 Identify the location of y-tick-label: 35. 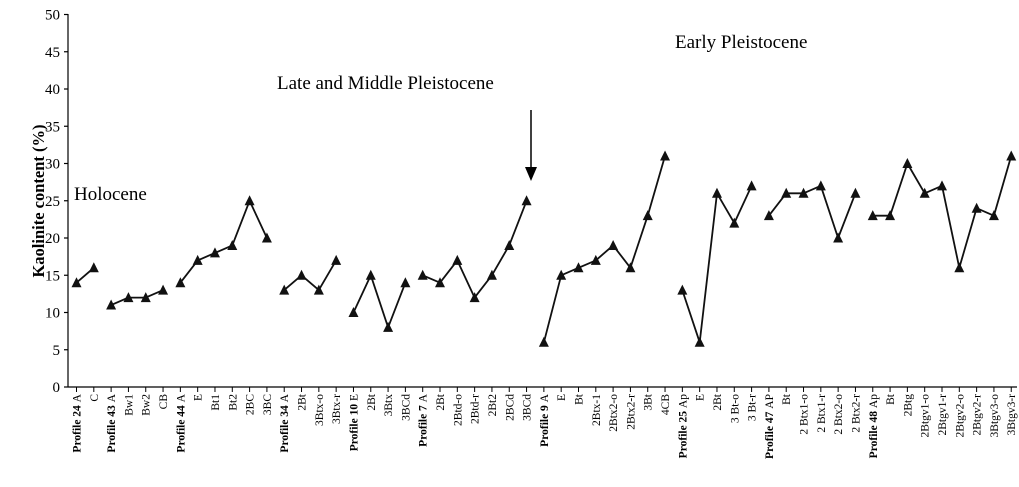
(52, 127).